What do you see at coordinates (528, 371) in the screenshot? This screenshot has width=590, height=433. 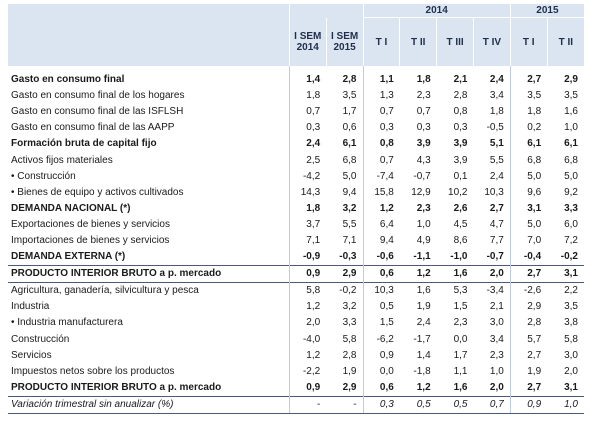 I see `cell-value: 1,9` at bounding box center [528, 371].